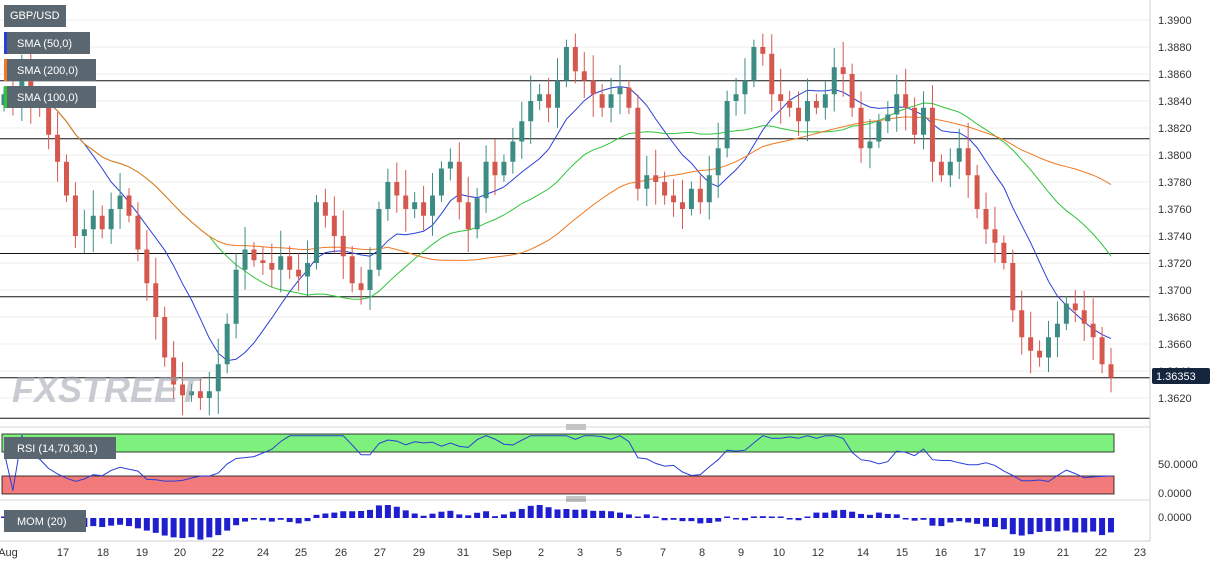  Describe the element at coordinates (779, 553) in the screenshot. I see `time-tick: 10` at that location.